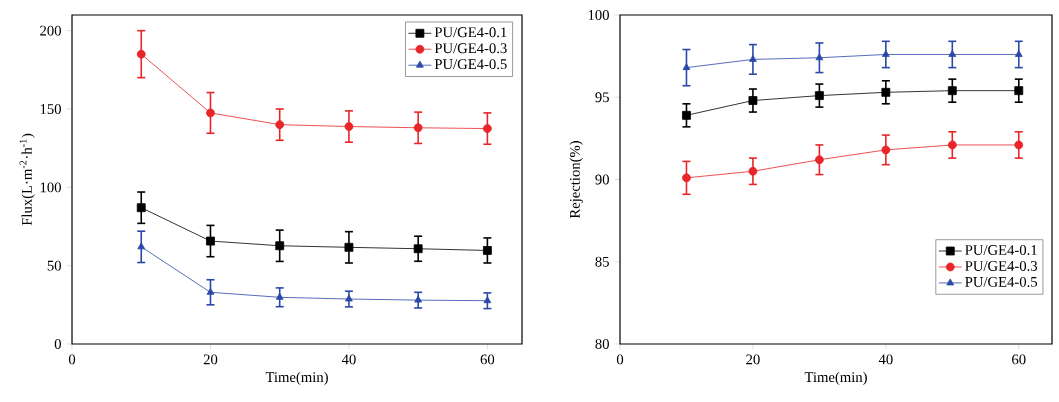 The image size is (1059, 402). What do you see at coordinates (602, 97) in the screenshot?
I see `y-tick-label: 95` at bounding box center [602, 97].